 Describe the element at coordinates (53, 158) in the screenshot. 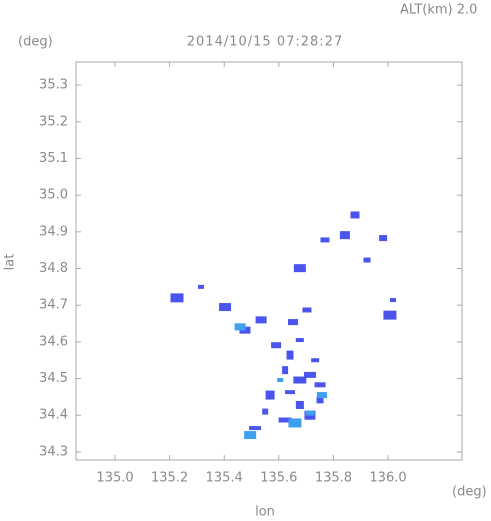

I see `y-tick-label: 35.1` at that location.